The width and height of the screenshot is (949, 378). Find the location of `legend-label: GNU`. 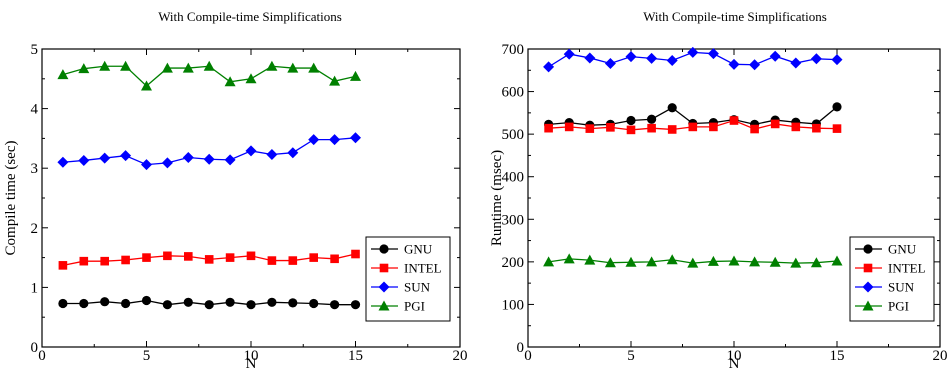

legend-label: GNU is located at coordinates (418, 249).